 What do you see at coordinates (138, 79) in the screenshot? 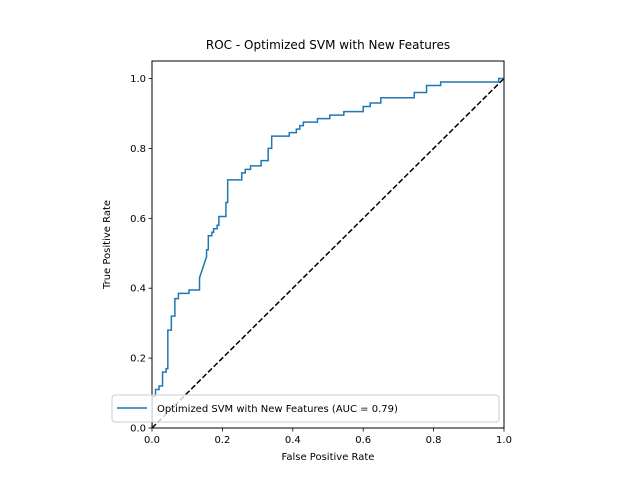
I see `y-tick-label: 1.0` at bounding box center [138, 79].